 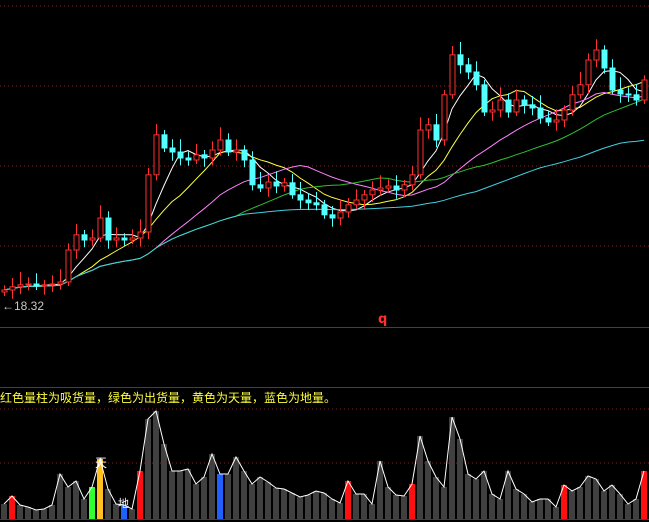 I want to click on low-price-marker: ←18.32, so click(x=23, y=306).